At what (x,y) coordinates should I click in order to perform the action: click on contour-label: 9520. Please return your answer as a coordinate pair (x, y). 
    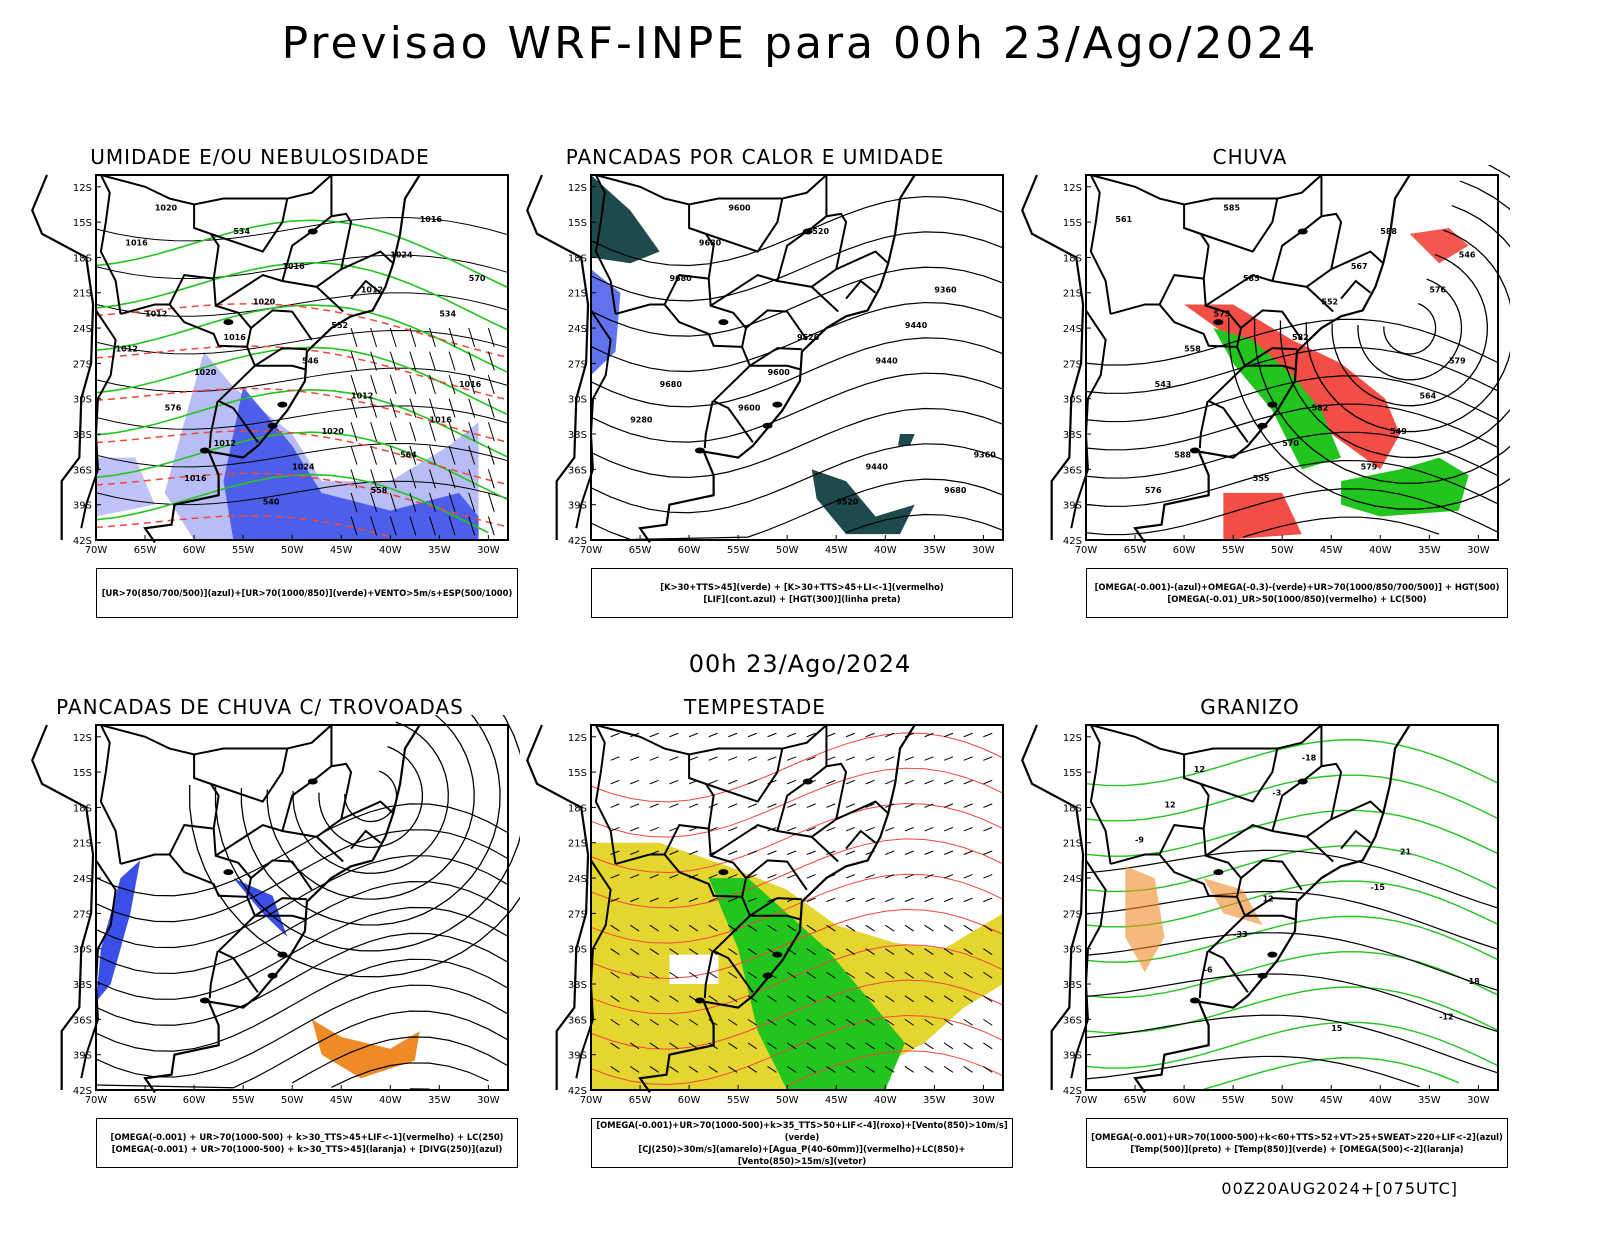
    Looking at the image, I should click on (847, 502).